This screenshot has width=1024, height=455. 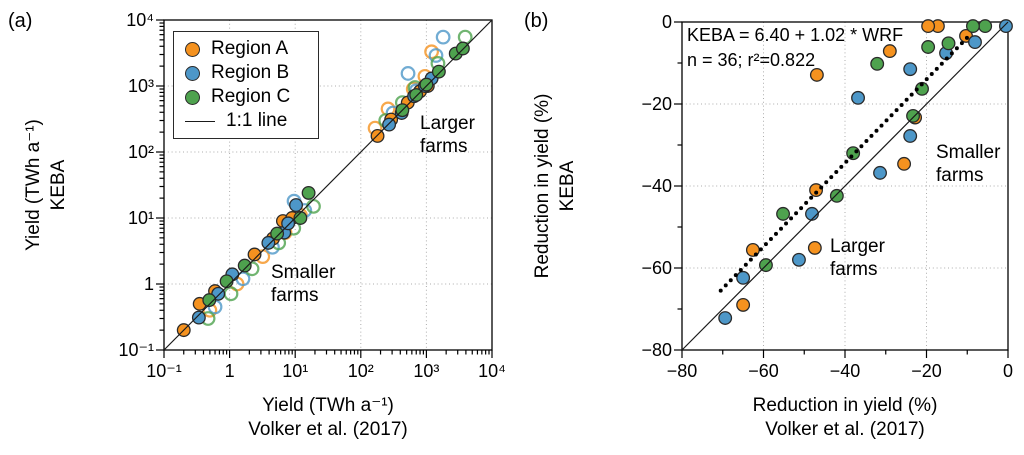 I want to click on y-tick-label: 10⁻¹, so click(x=136, y=350).